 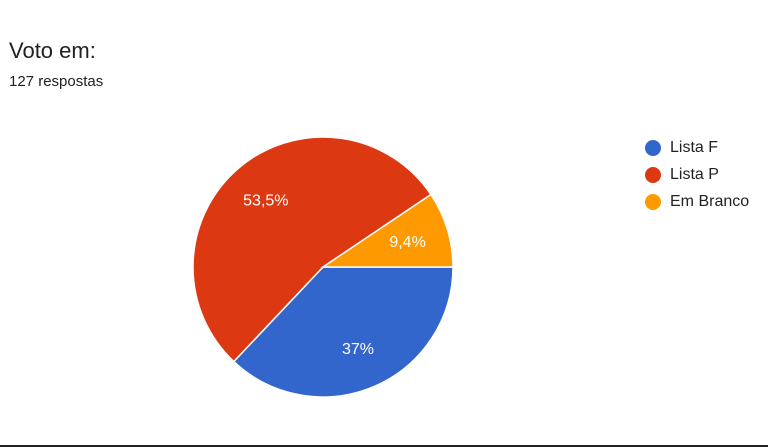 What do you see at coordinates (710, 201) in the screenshot?
I see `legend-label: Em Branco` at bounding box center [710, 201].